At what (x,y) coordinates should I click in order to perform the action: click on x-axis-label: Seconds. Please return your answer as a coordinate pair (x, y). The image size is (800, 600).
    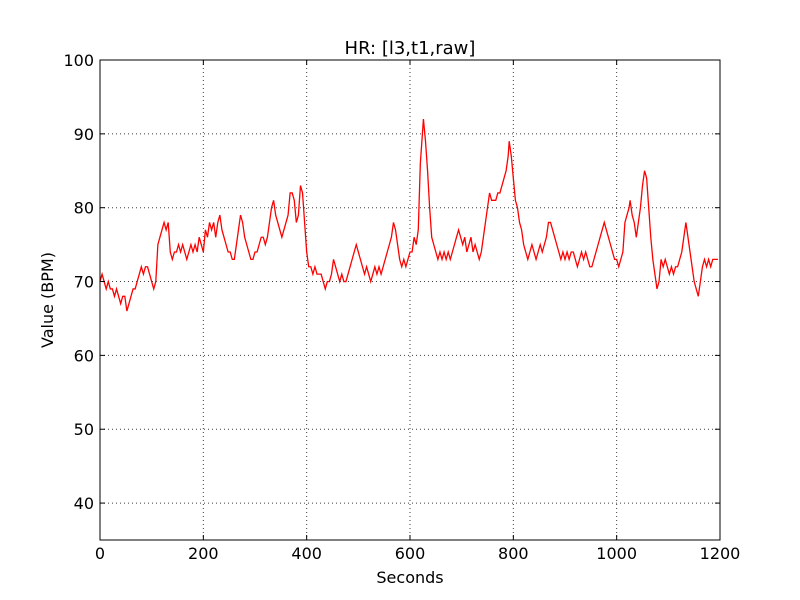
    Looking at the image, I should click on (409, 577).